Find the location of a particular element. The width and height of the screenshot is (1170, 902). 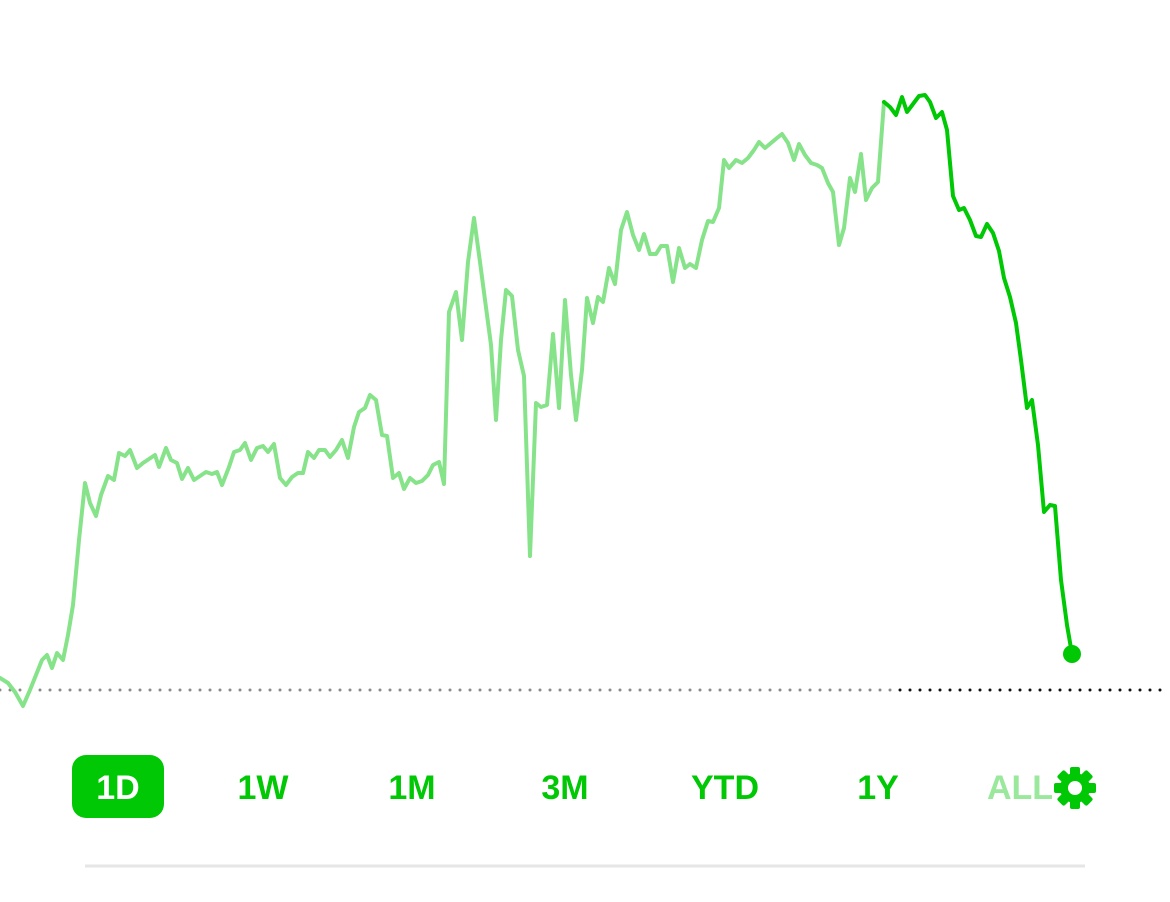

range-tab: 1W is located at coordinates (264, 788).